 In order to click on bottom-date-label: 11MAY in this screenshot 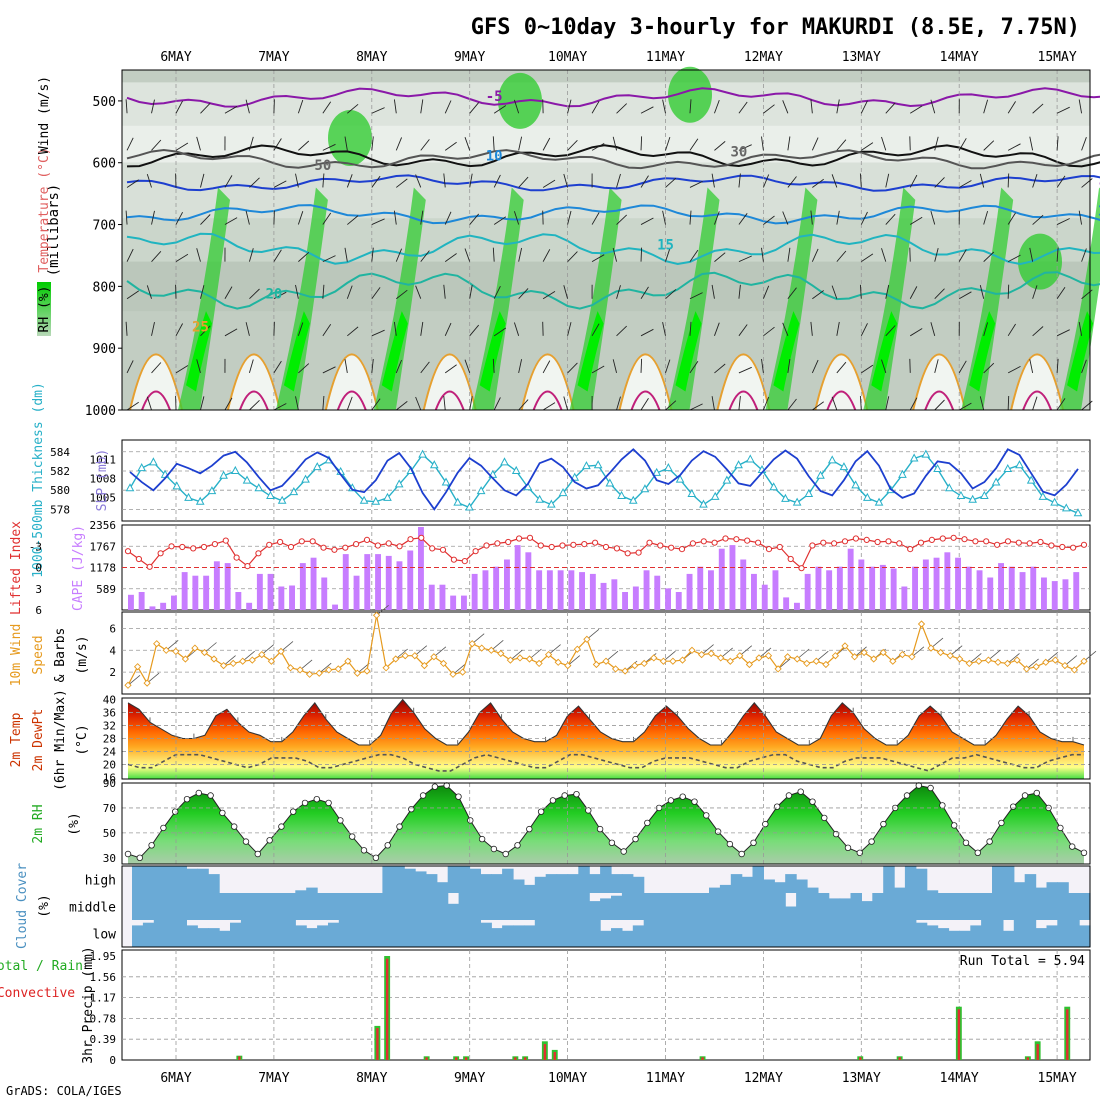, I will do `click(665, 1078)`.